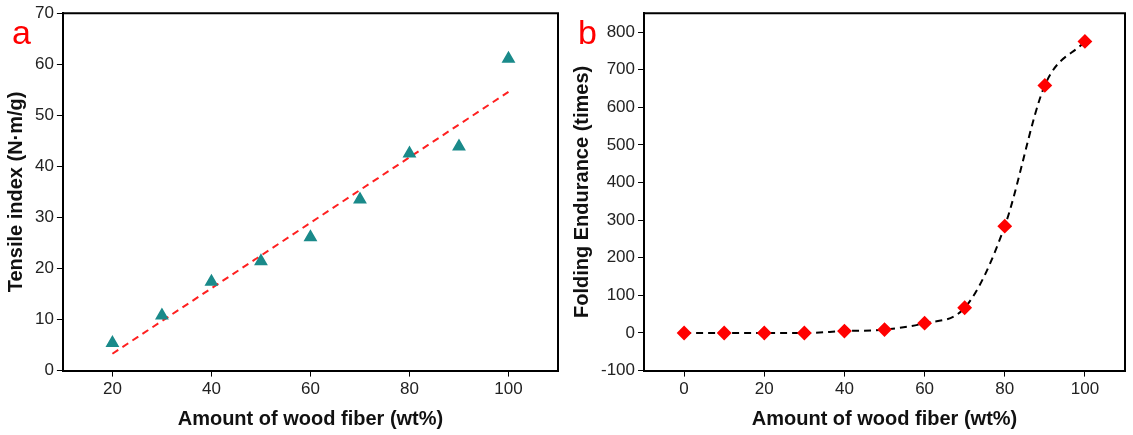  I want to click on y-tick-label: 600, so click(621, 106).